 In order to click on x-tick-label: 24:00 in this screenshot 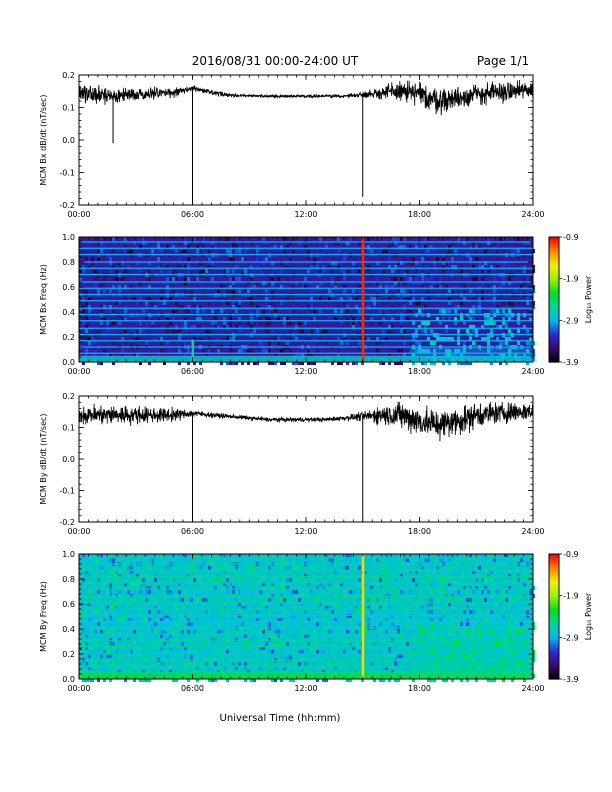, I will do `click(532, 531)`.